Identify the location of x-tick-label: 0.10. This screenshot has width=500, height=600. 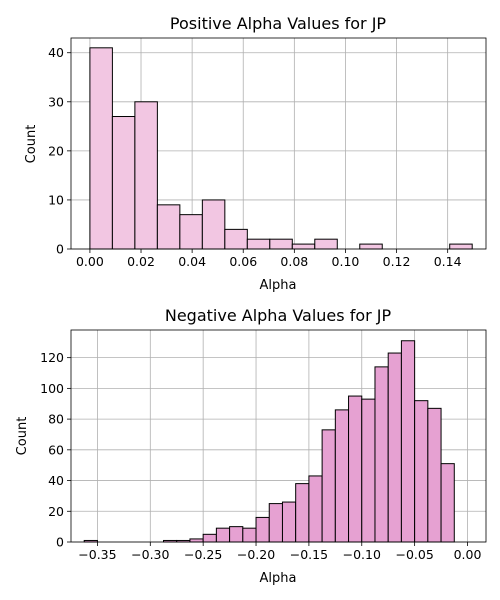
(346, 261).